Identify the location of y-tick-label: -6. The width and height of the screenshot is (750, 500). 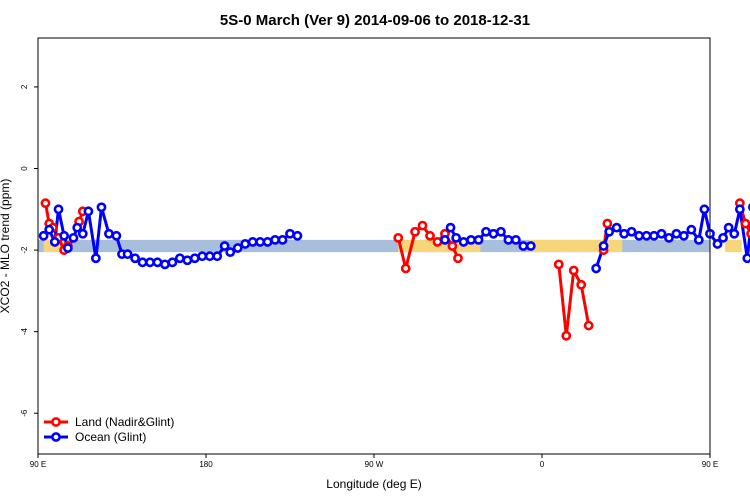
(24, 413).